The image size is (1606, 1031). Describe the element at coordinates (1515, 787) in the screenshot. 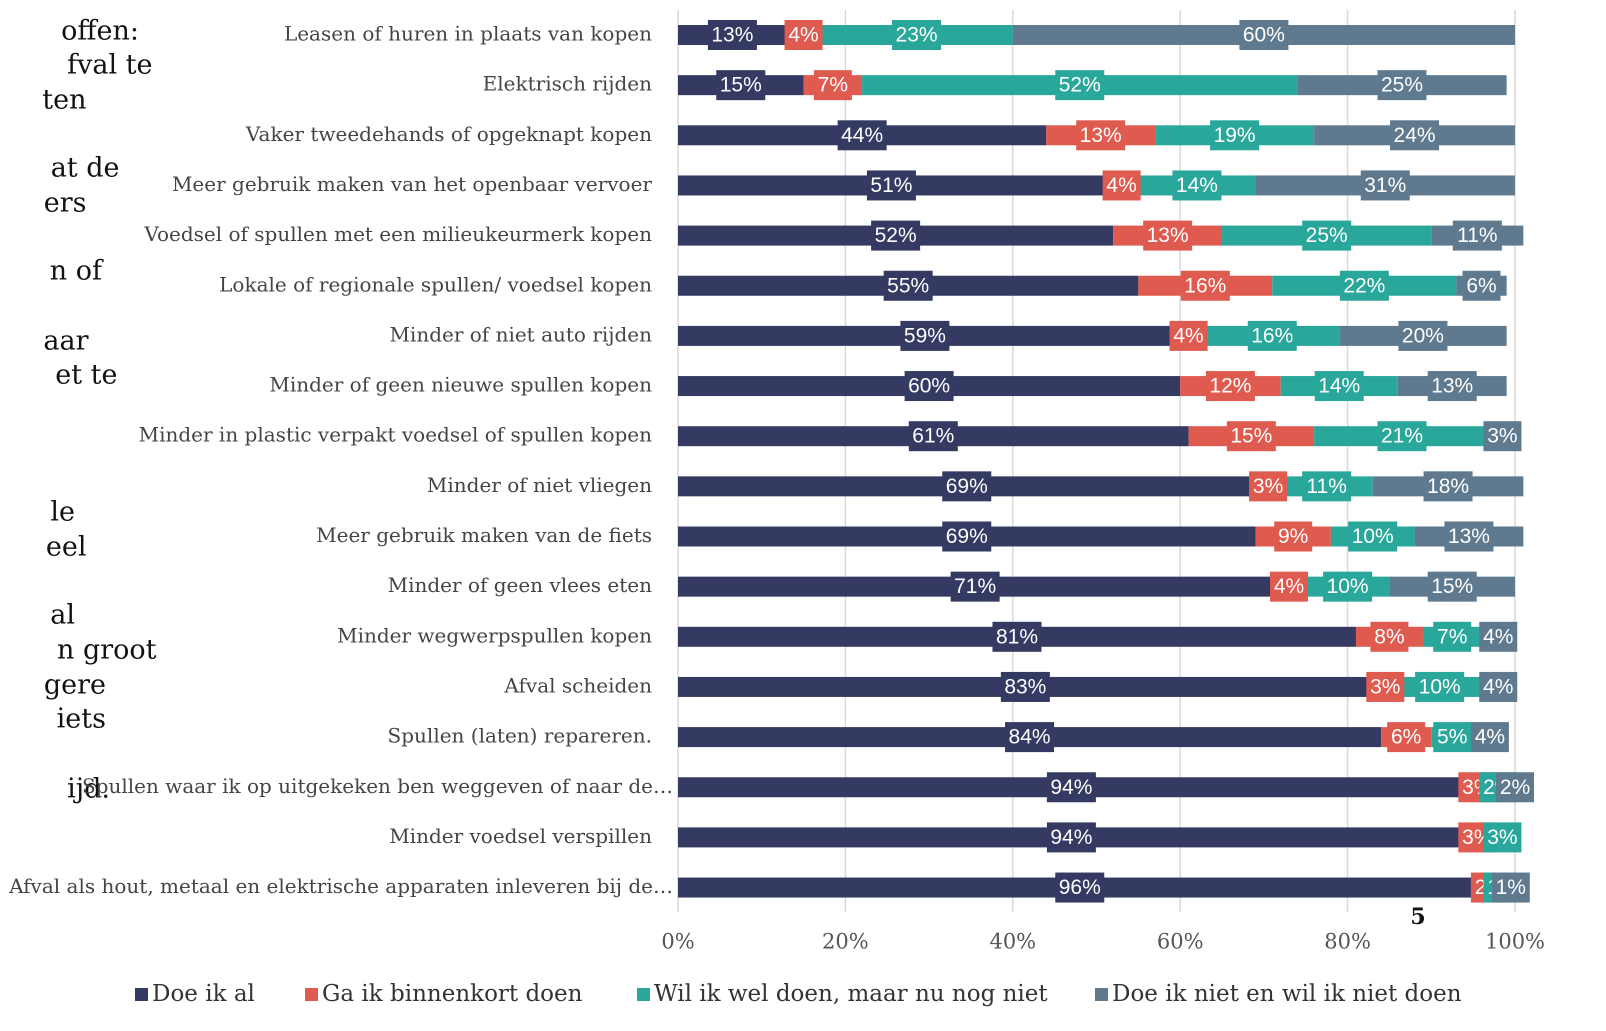

I see `value-label: 2%` at that location.